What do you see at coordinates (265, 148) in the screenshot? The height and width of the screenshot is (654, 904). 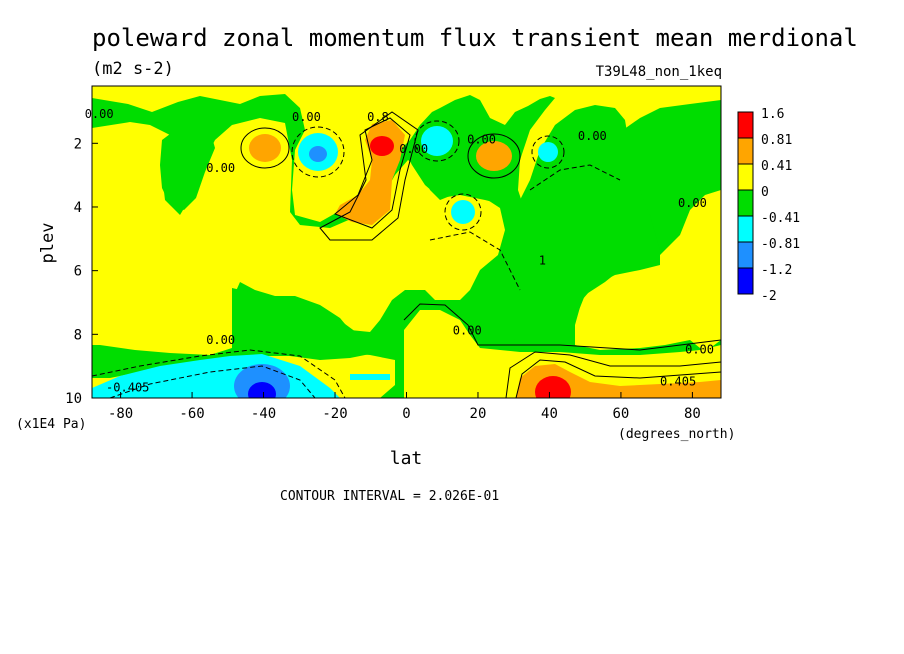 I see `region-orange-a` at bounding box center [265, 148].